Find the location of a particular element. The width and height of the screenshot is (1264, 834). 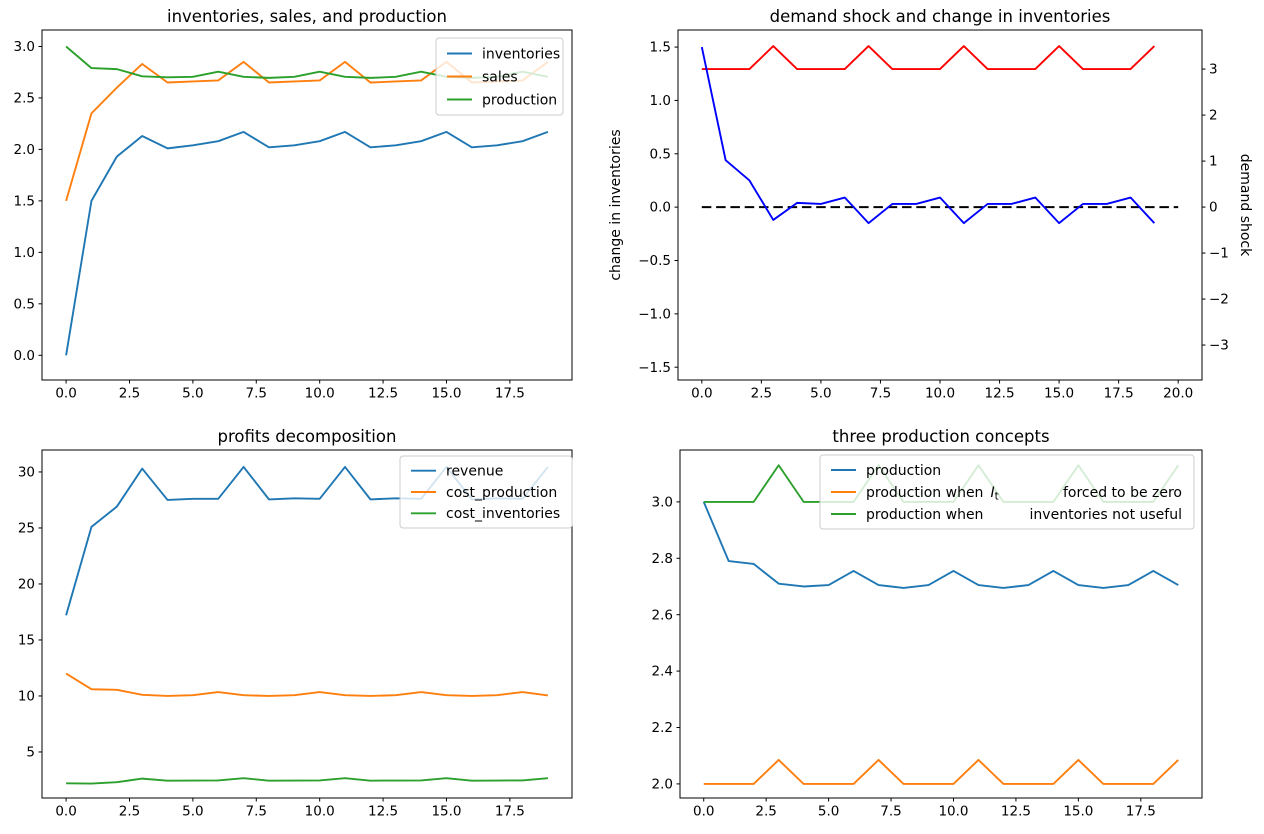

y-tick-right-label: −1 is located at coordinates (1219, 254).